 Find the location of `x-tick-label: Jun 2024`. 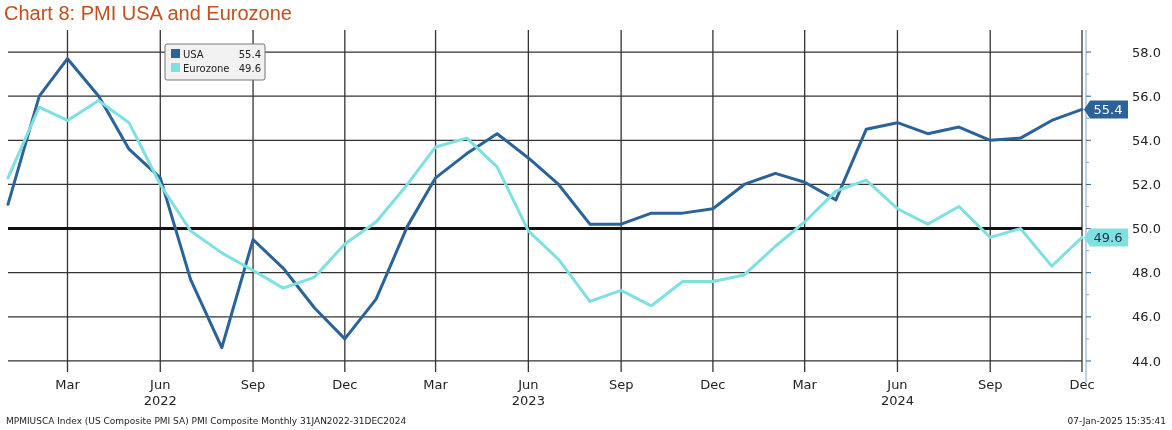

x-tick-label: Jun 2024 is located at coordinates (897, 392).